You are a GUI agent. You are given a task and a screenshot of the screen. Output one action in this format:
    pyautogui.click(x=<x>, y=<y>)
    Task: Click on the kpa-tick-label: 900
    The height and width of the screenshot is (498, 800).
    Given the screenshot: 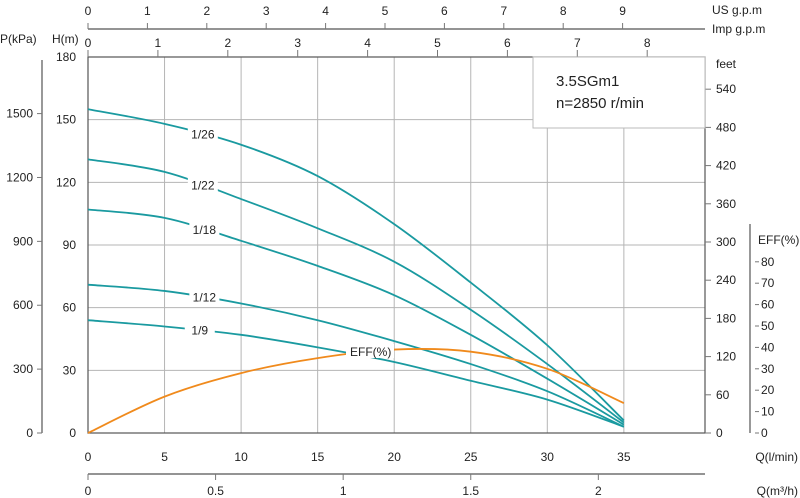 What is the action you would take?
    pyautogui.click(x=23, y=241)
    